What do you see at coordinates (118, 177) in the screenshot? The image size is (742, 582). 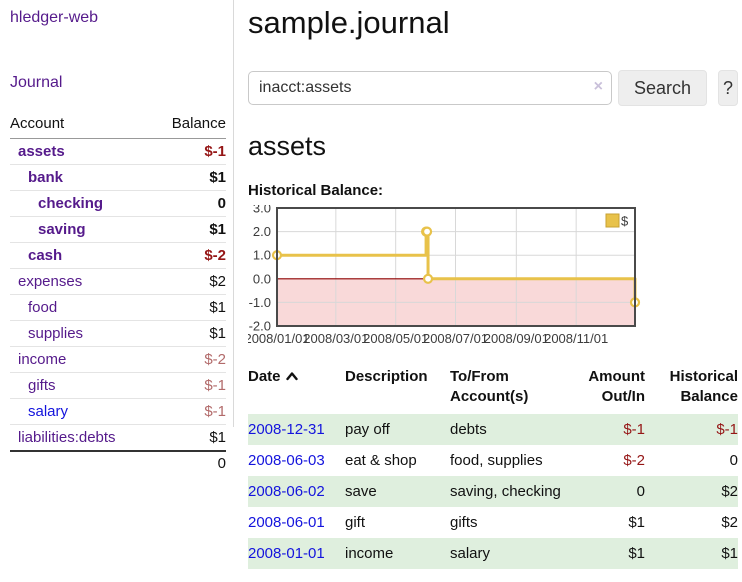 I see `account-row: bank $1` at bounding box center [118, 177].